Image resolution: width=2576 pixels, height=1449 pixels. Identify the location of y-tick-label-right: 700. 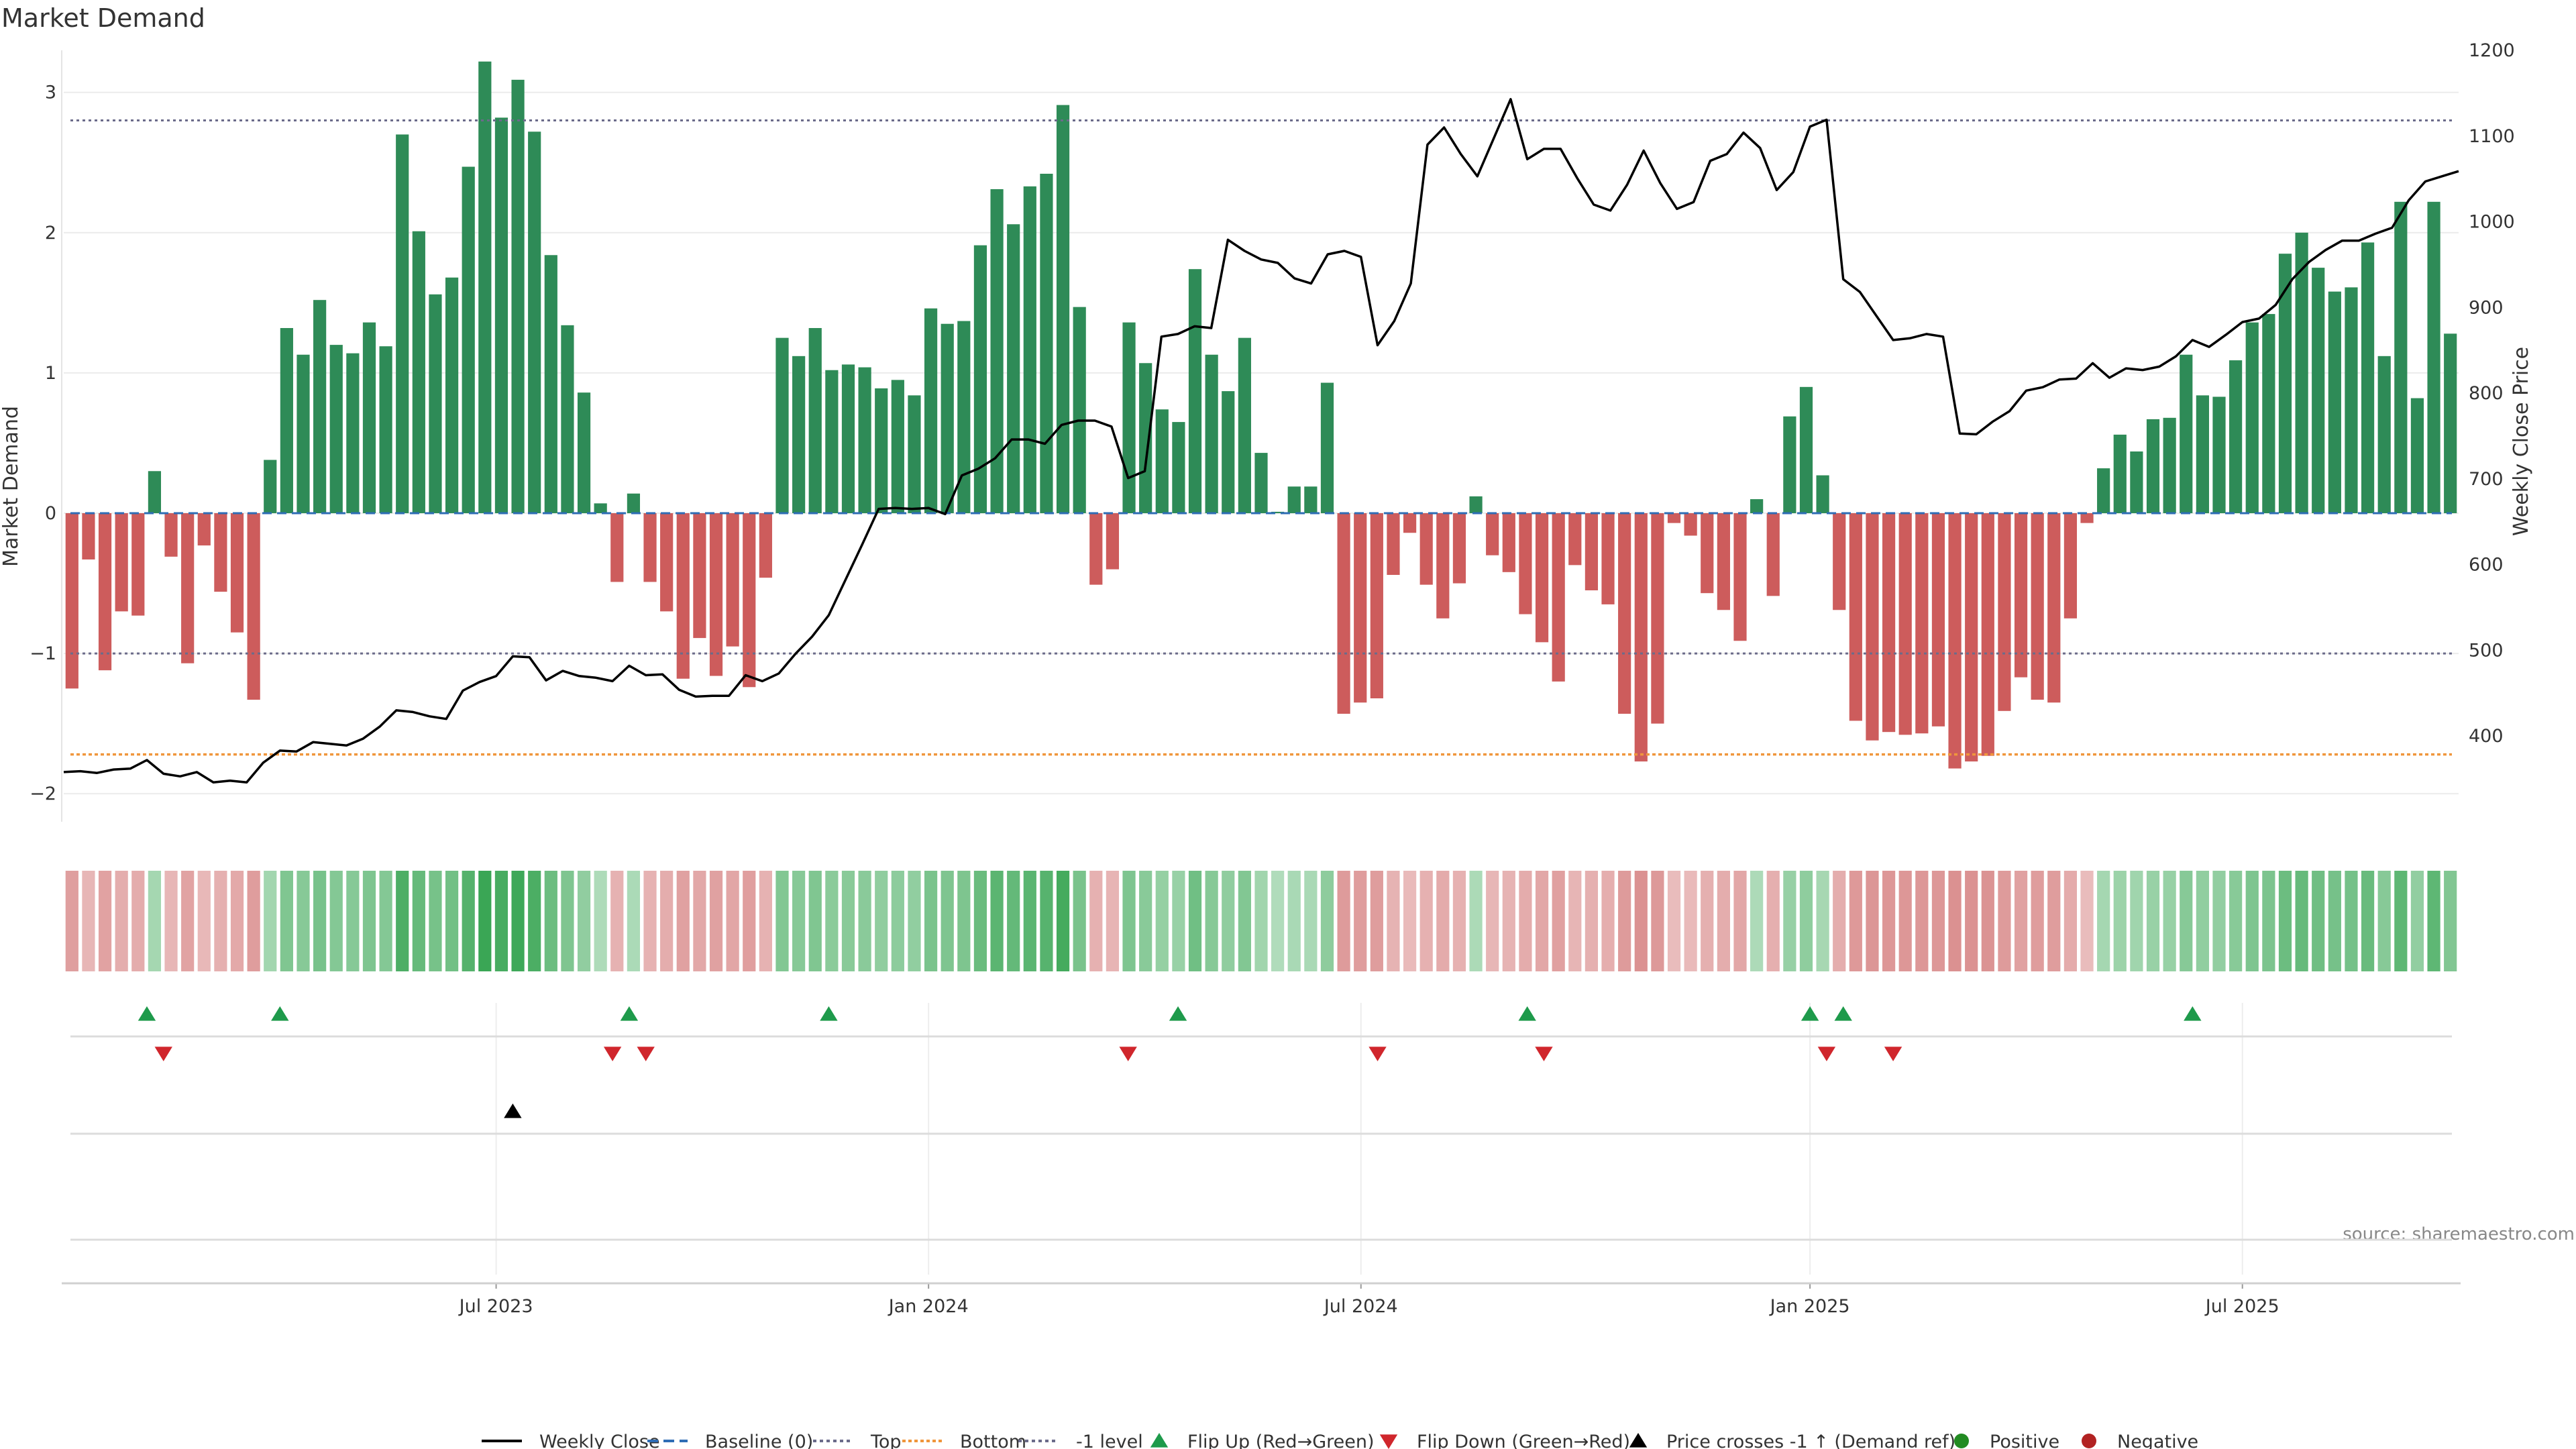
(2486, 479).